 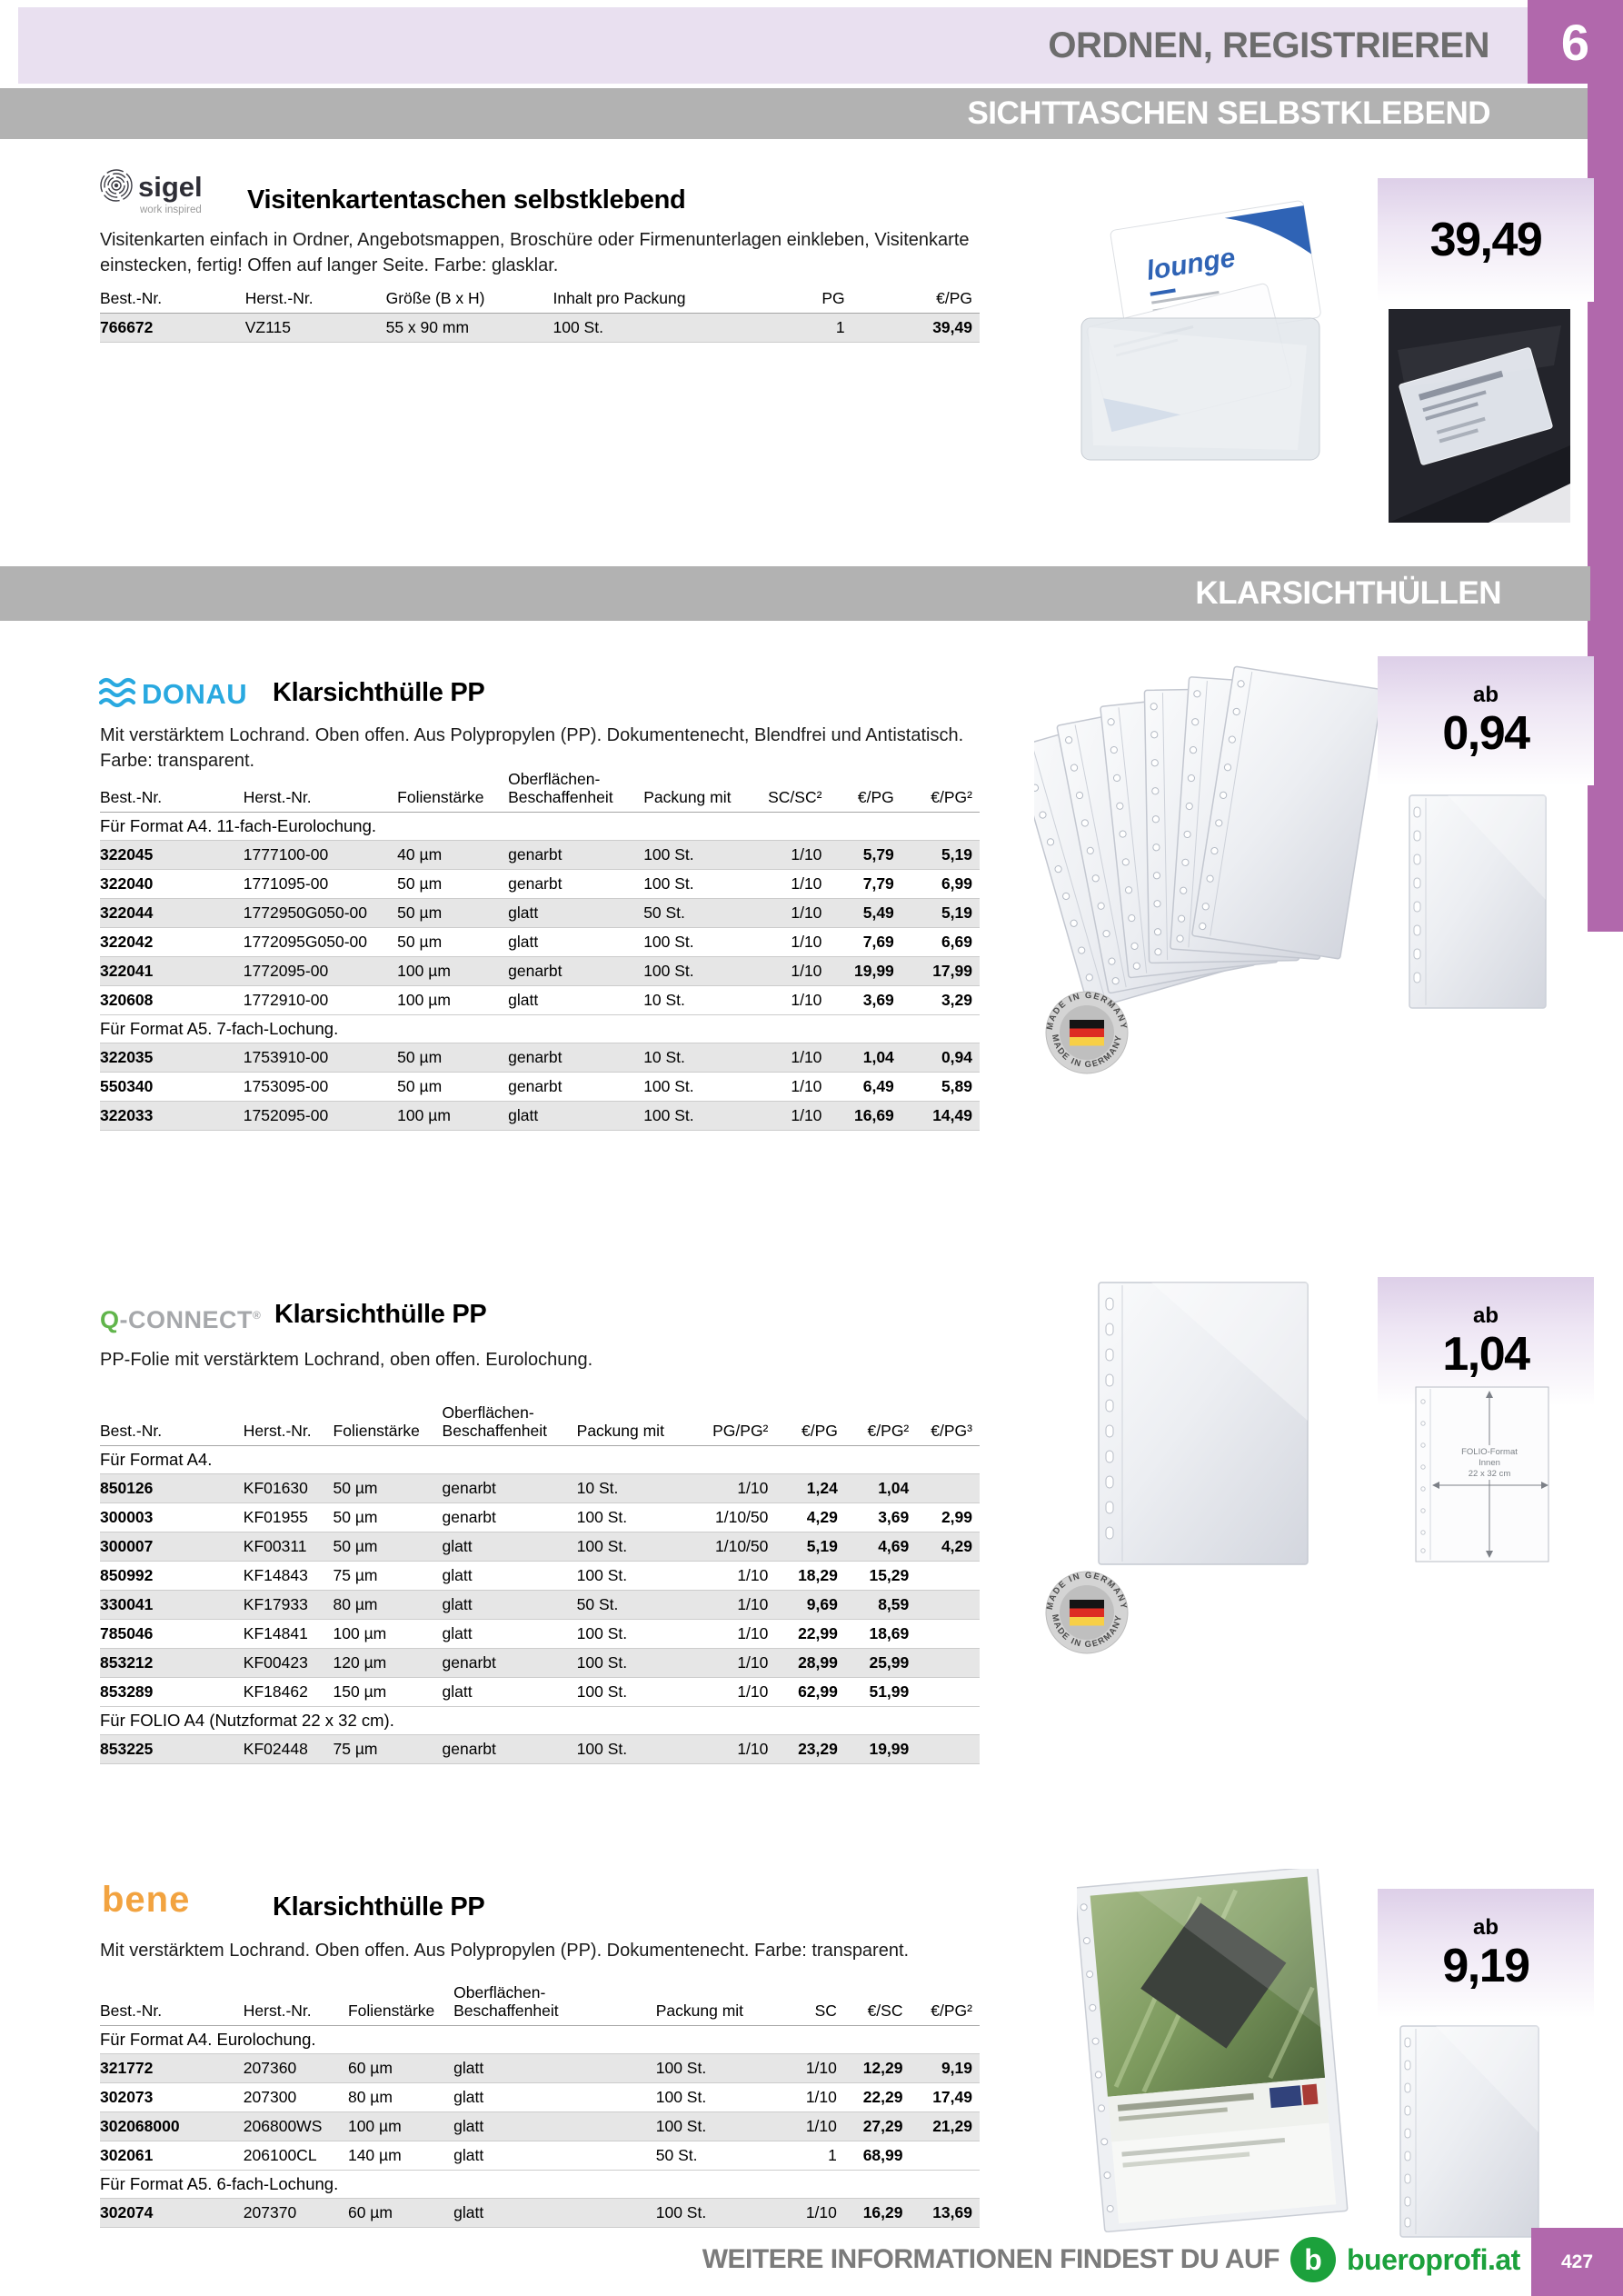 What do you see at coordinates (117, 692) in the screenshot?
I see `donau-wave-icon` at bounding box center [117, 692].